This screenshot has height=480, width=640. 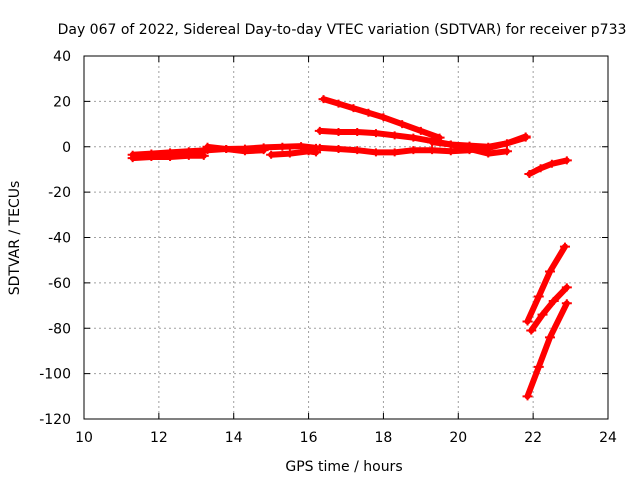 What do you see at coordinates (59, 284) in the screenshot?
I see `y-tick-label: -60` at bounding box center [59, 284].